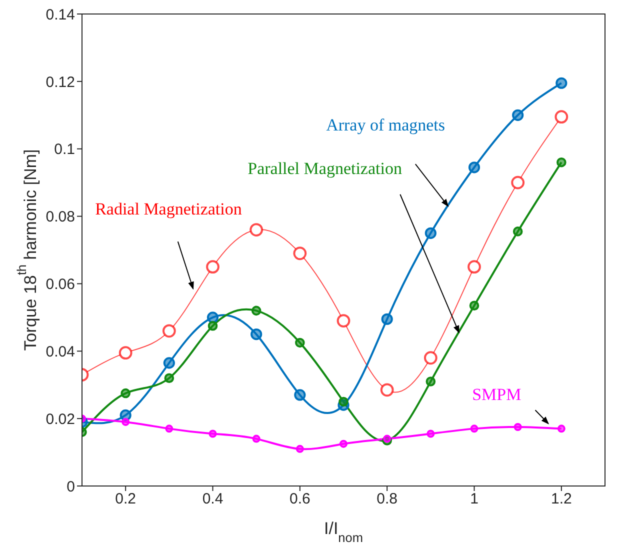 This screenshot has height=554, width=623. Describe the element at coordinates (213, 499) in the screenshot. I see `x-tick-label: 0.4` at that location.